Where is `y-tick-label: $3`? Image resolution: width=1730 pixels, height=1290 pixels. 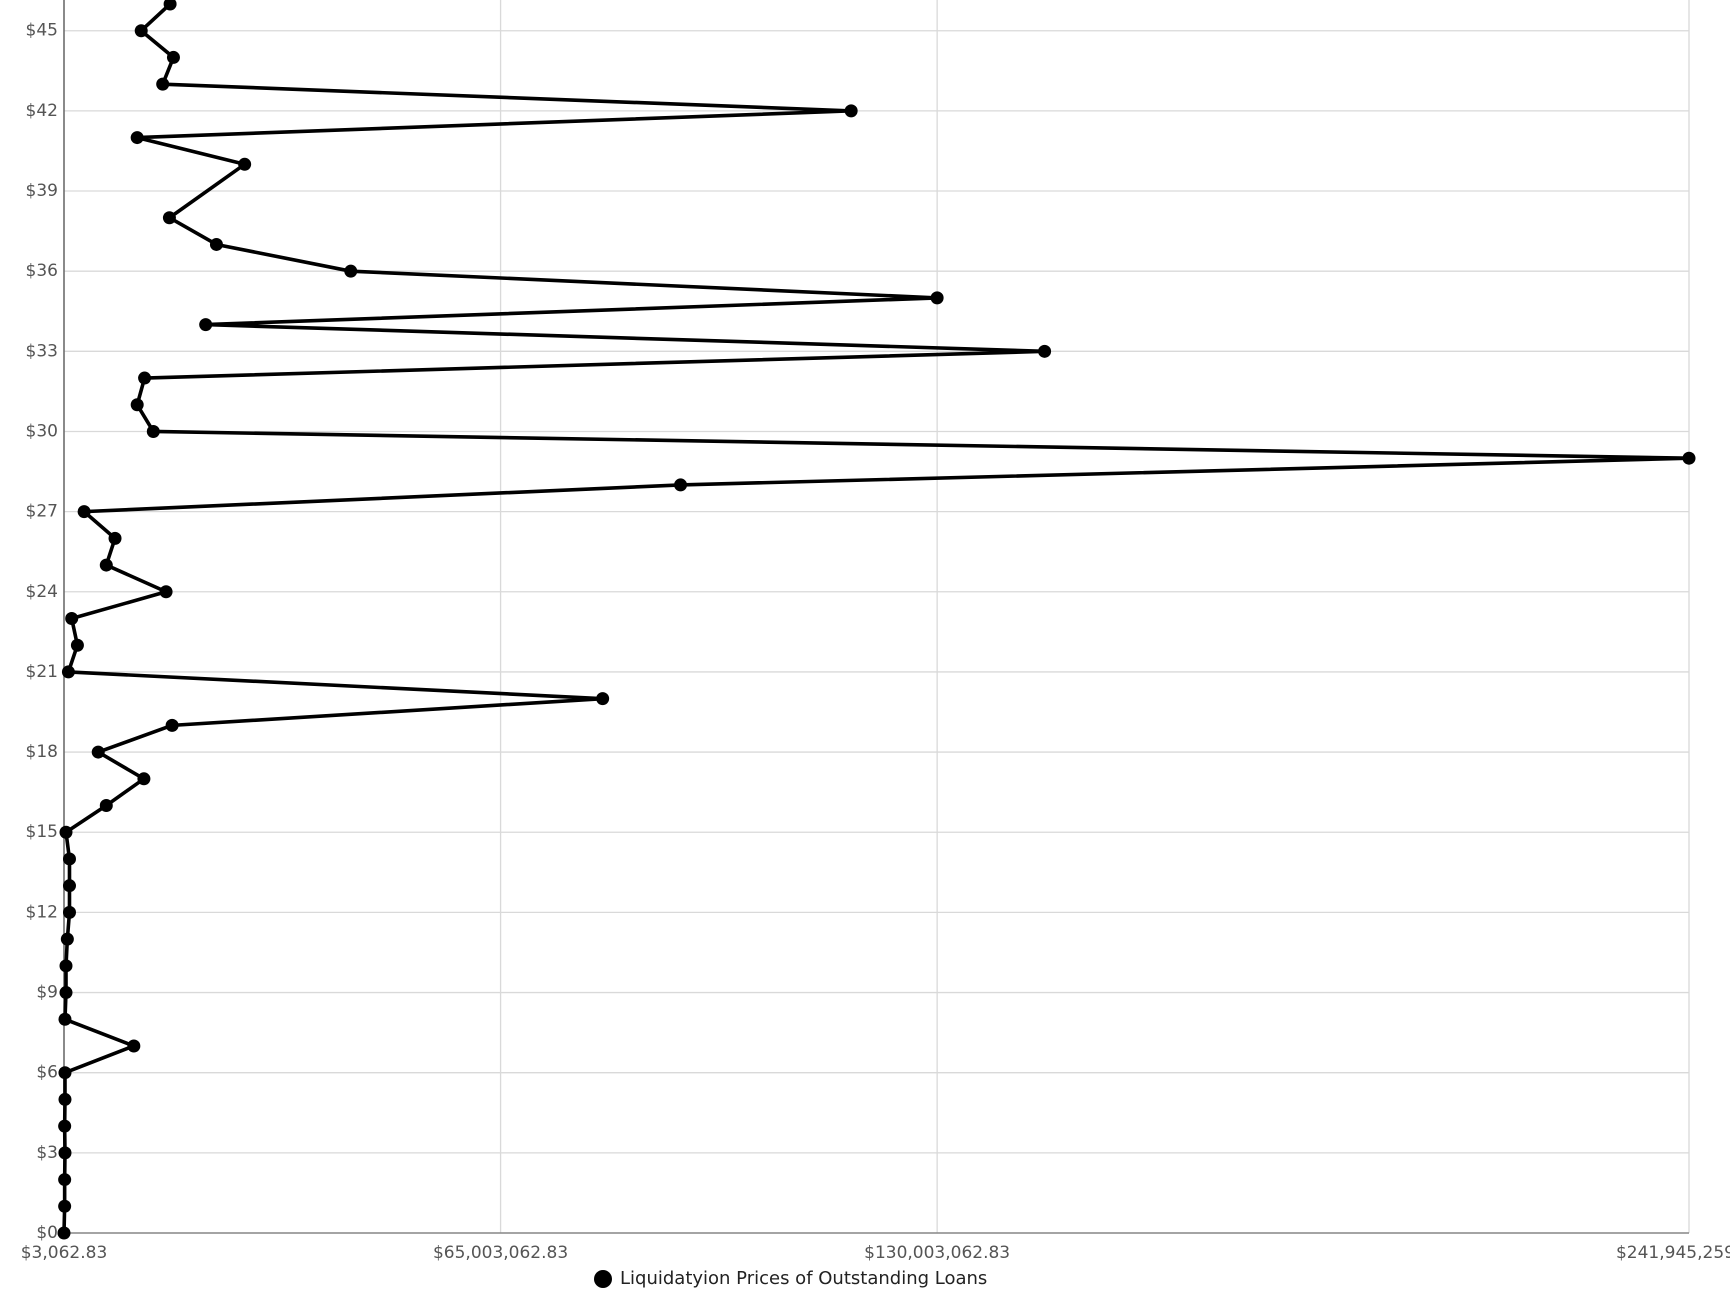
y-tick-label: $3 is located at coordinates (47, 1153).